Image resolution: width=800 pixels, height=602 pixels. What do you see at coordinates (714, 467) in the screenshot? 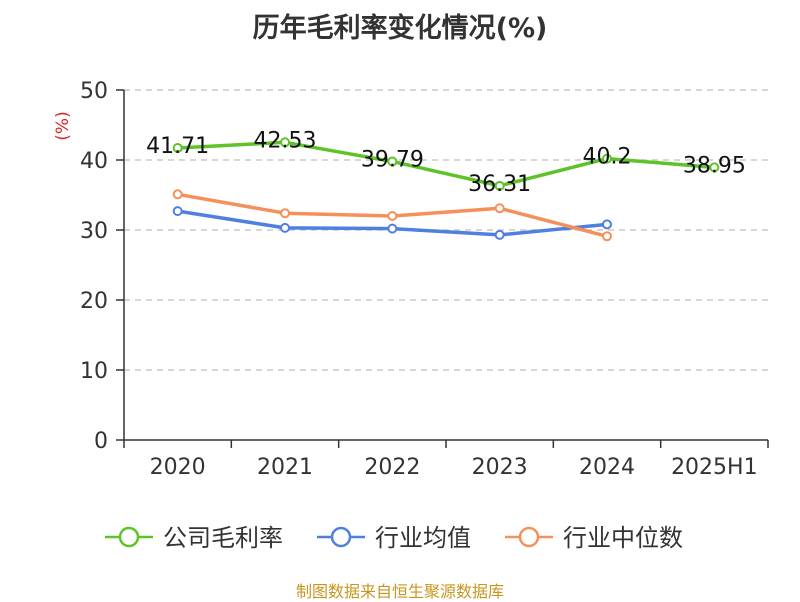
I see `x-tick-label: 2025H1` at bounding box center [714, 467].